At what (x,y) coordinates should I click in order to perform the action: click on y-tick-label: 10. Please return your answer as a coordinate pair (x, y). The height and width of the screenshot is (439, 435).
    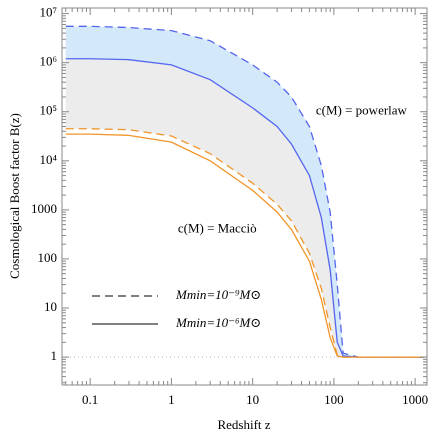
    Looking at the image, I should click on (50, 306).